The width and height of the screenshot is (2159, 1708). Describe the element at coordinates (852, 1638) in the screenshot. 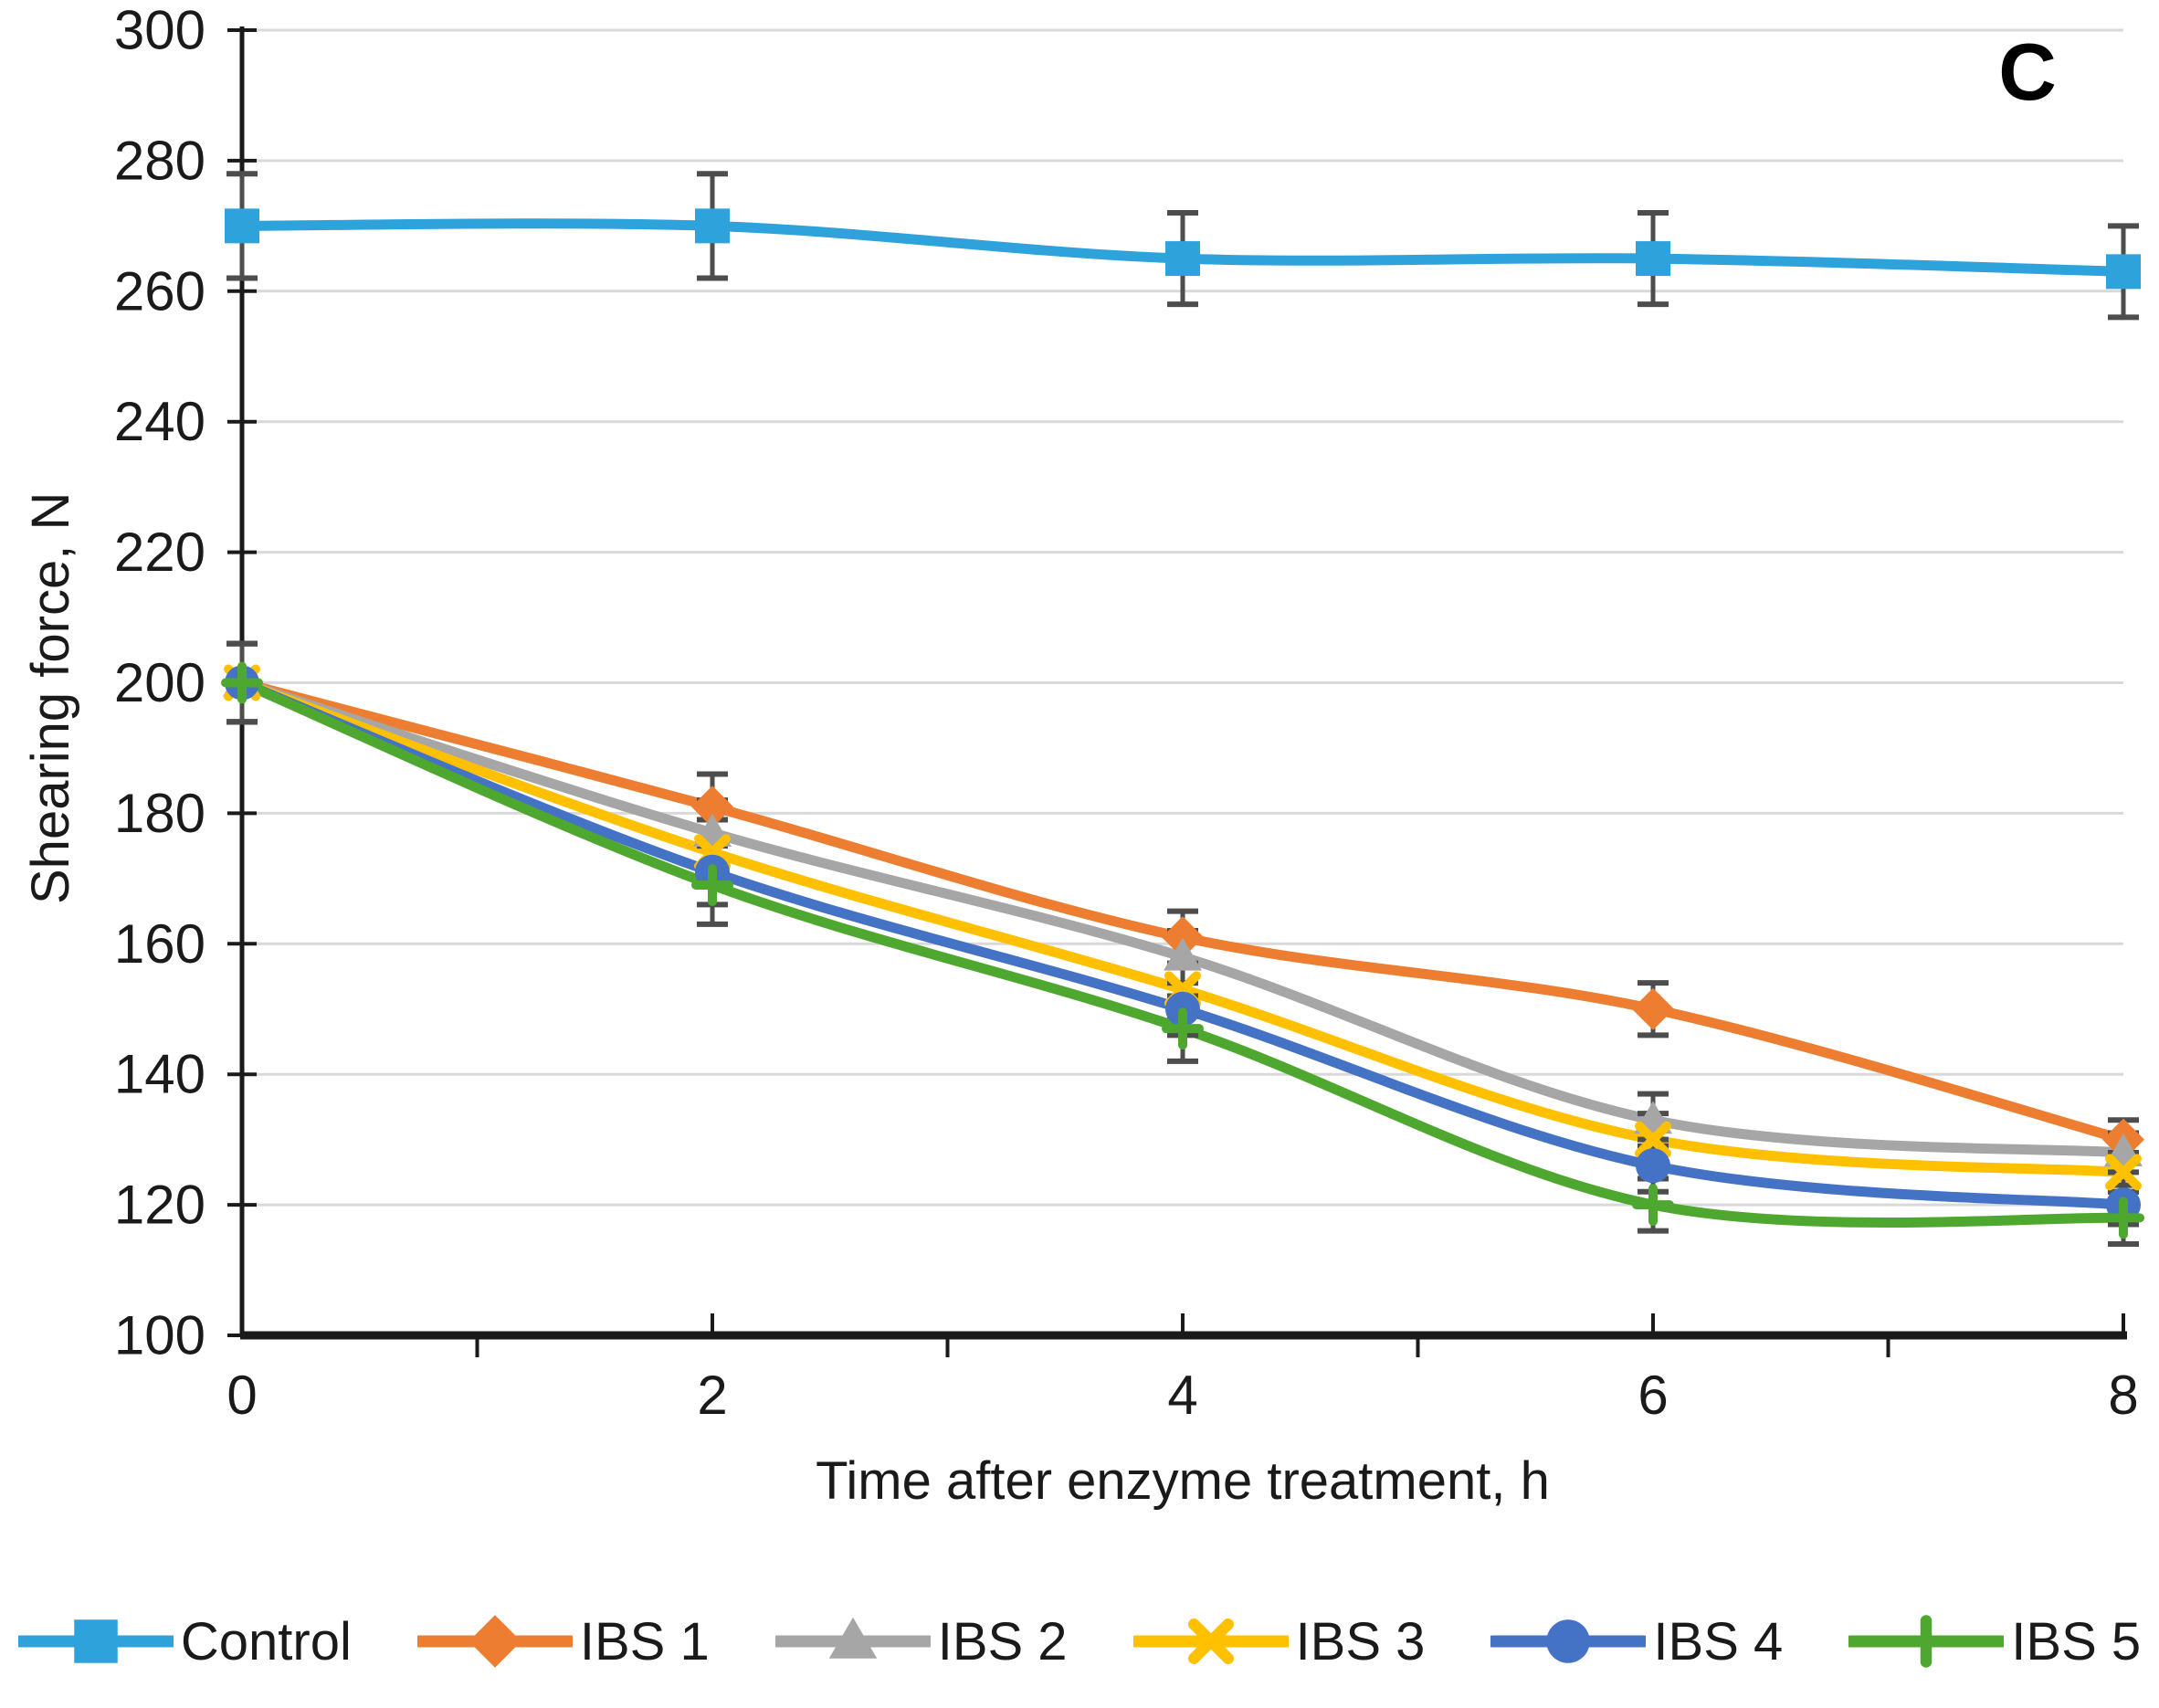

I see `legend-marker-triangle-icon` at that location.